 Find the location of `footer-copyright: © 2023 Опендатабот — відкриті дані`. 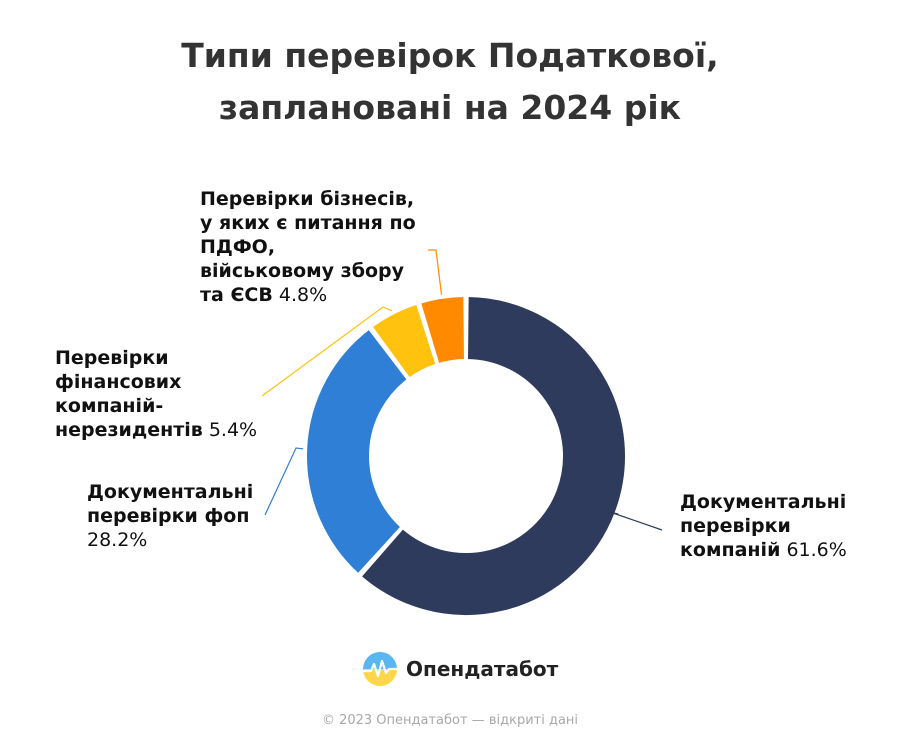

footer-copyright: © 2023 Опендатабот — відкриті дані is located at coordinates (450, 720).